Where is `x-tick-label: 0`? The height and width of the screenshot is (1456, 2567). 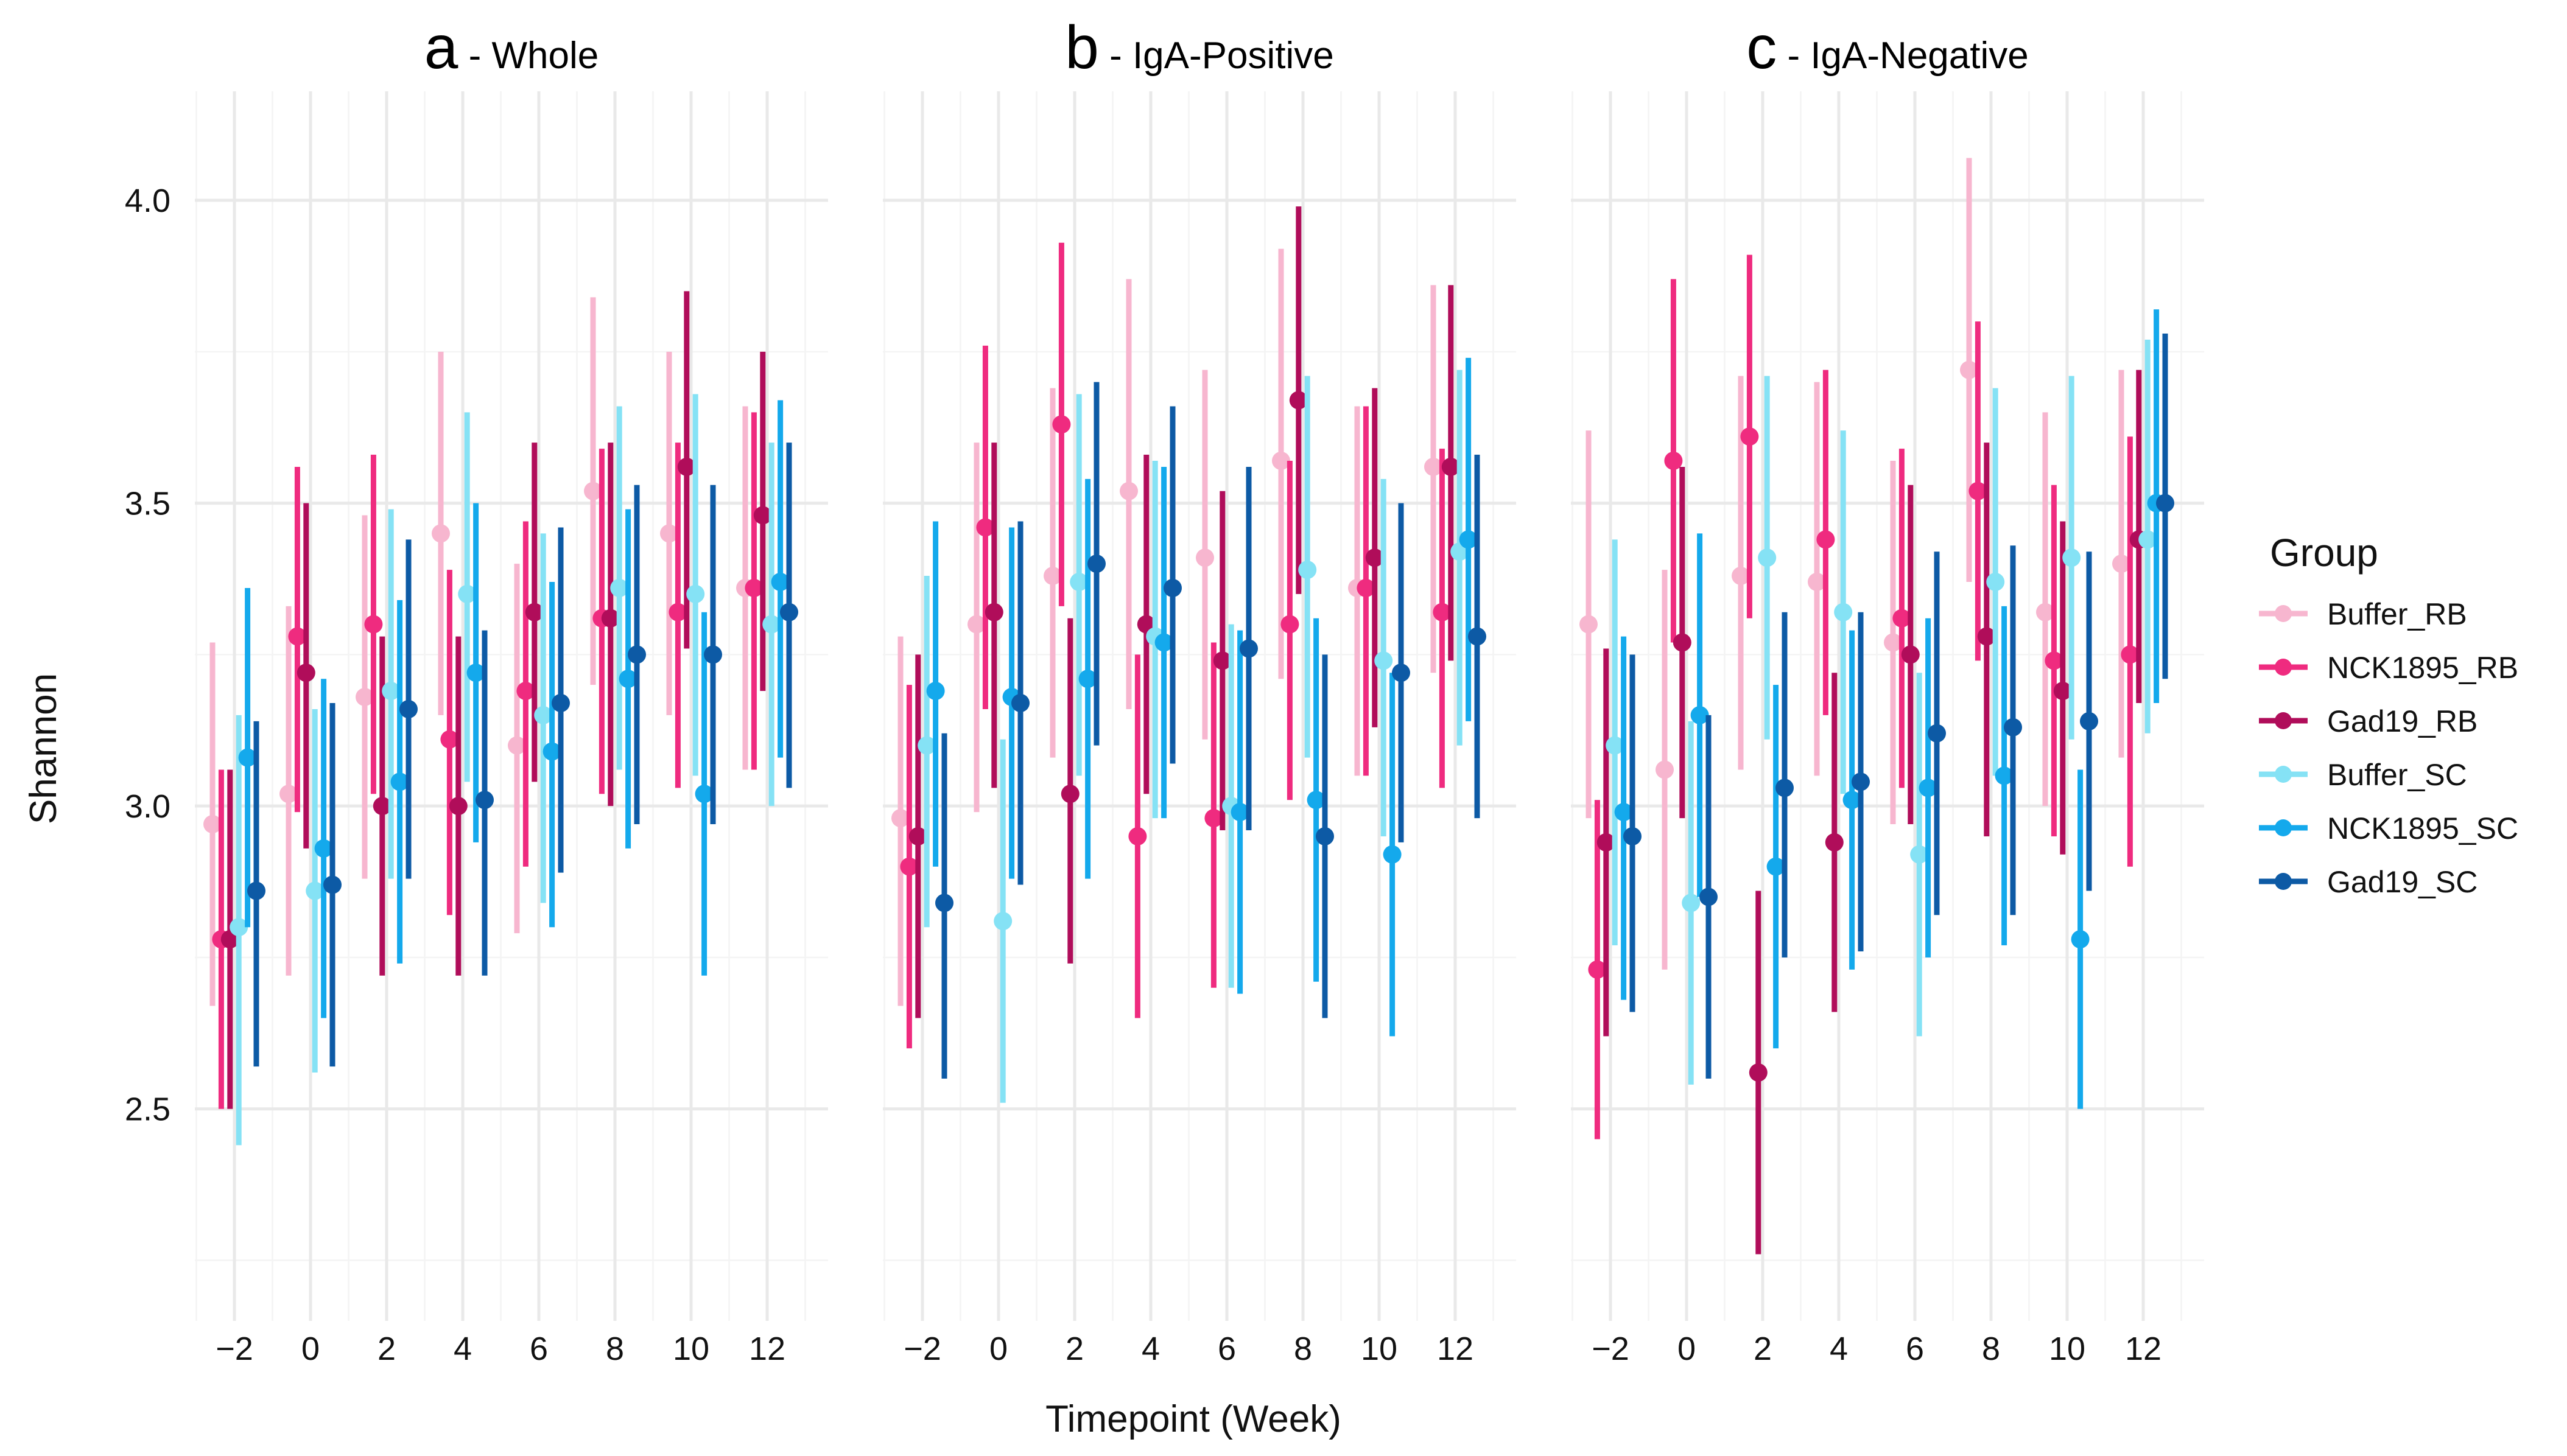 x-tick-label: 0 is located at coordinates (1686, 1349).